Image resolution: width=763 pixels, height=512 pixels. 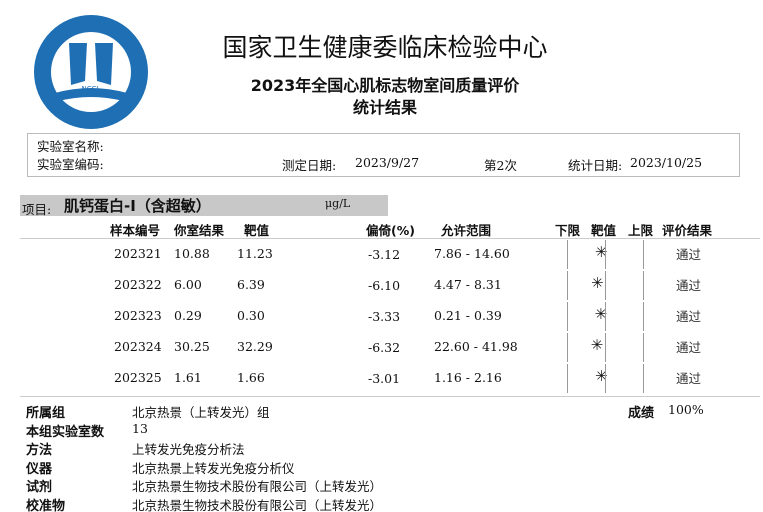 What do you see at coordinates (138, 315) in the screenshot?
I see `sample-id: 202323` at bounding box center [138, 315].